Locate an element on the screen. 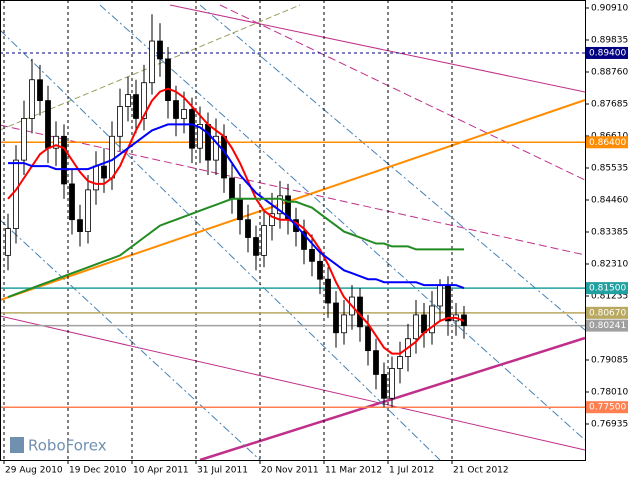 This screenshot has width=640, height=480. level-label: 0.81500 is located at coordinates (607, 289).